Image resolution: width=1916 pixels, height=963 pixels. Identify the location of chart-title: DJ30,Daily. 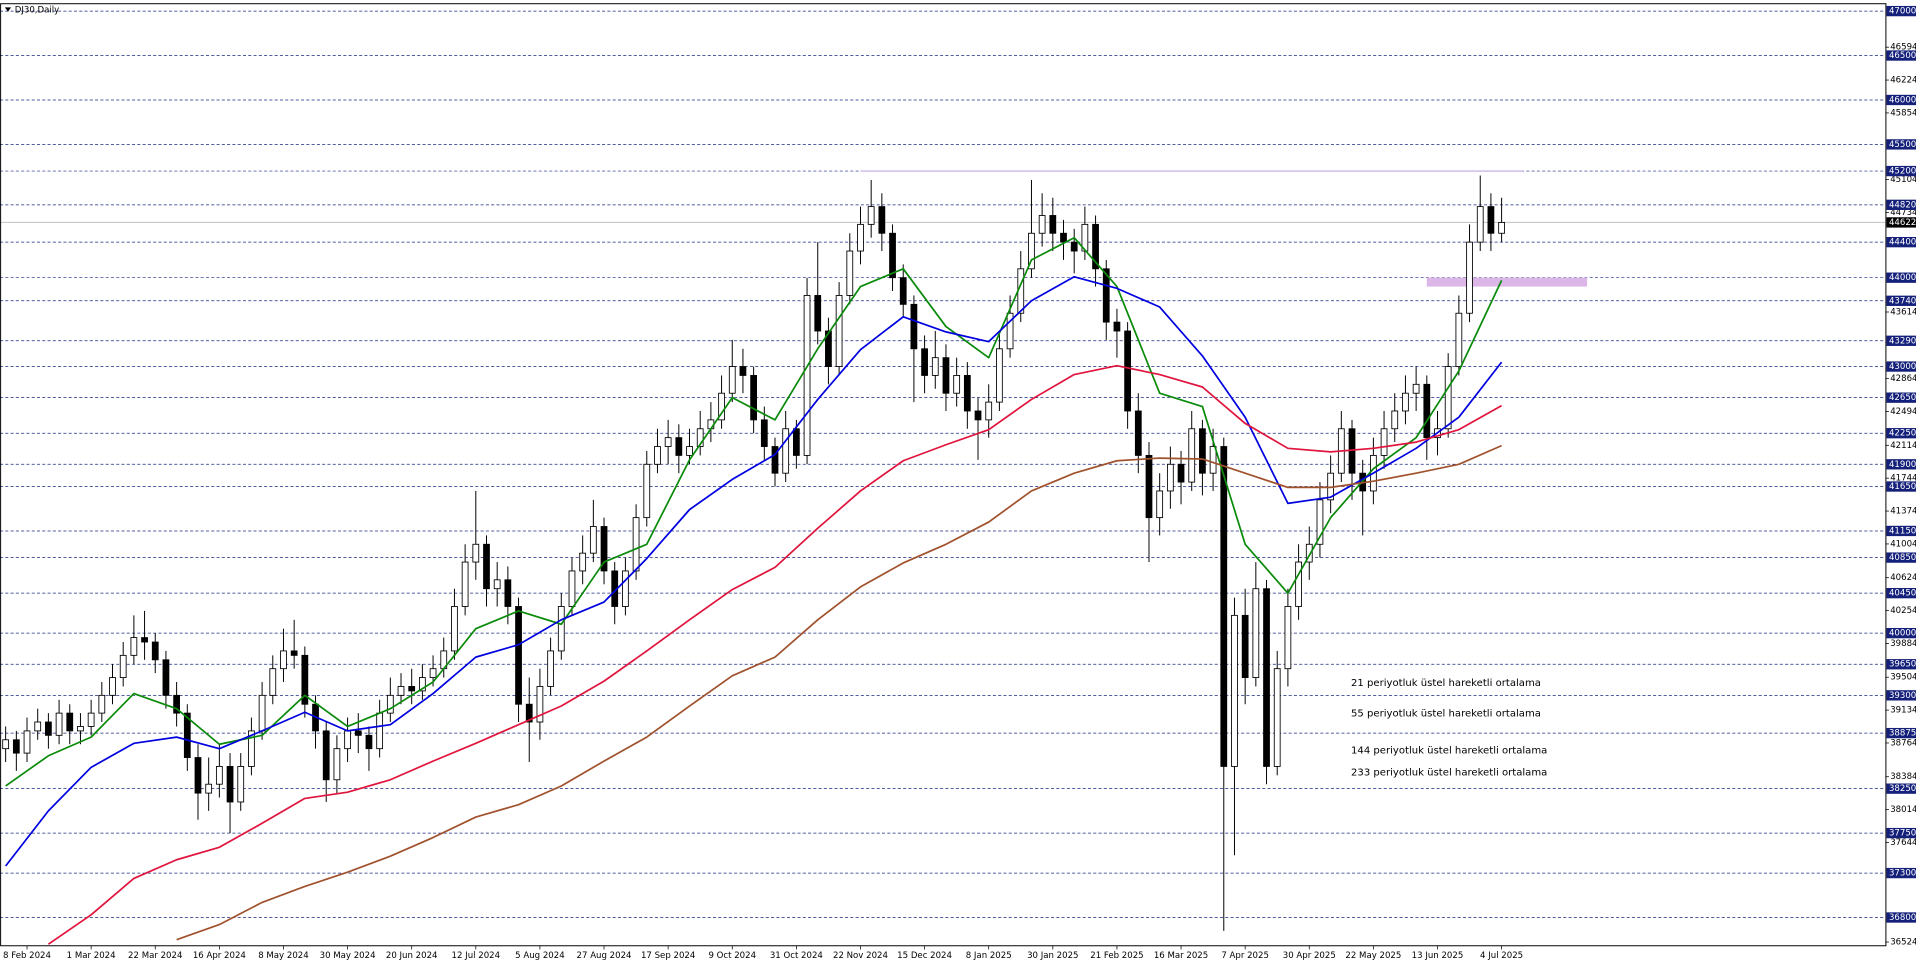
(37, 10).